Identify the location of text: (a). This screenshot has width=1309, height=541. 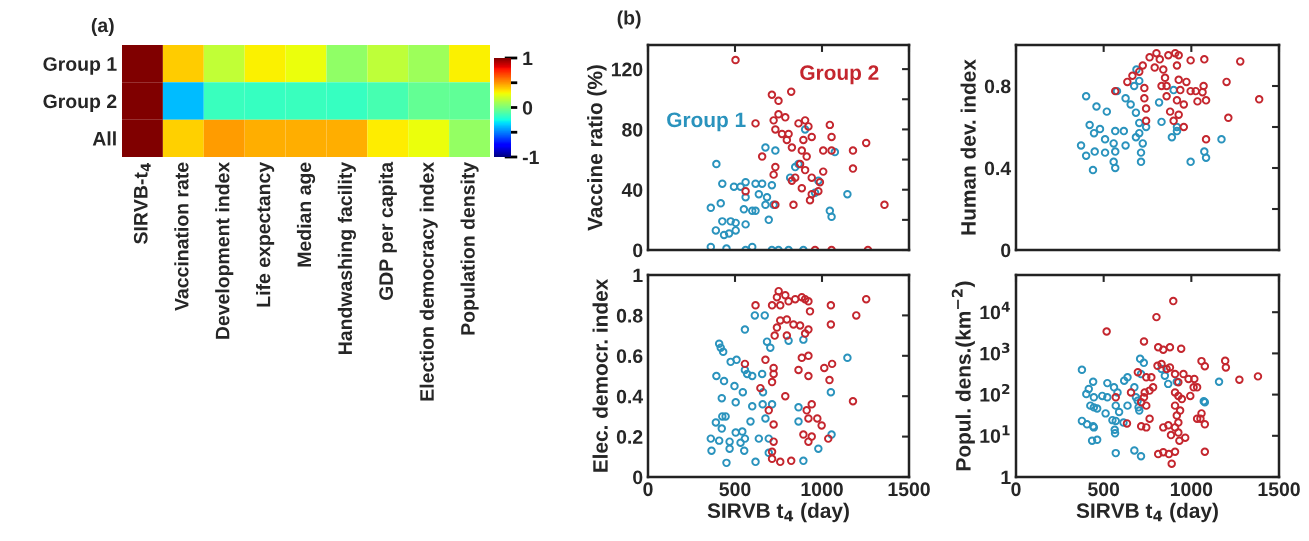
(102, 27).